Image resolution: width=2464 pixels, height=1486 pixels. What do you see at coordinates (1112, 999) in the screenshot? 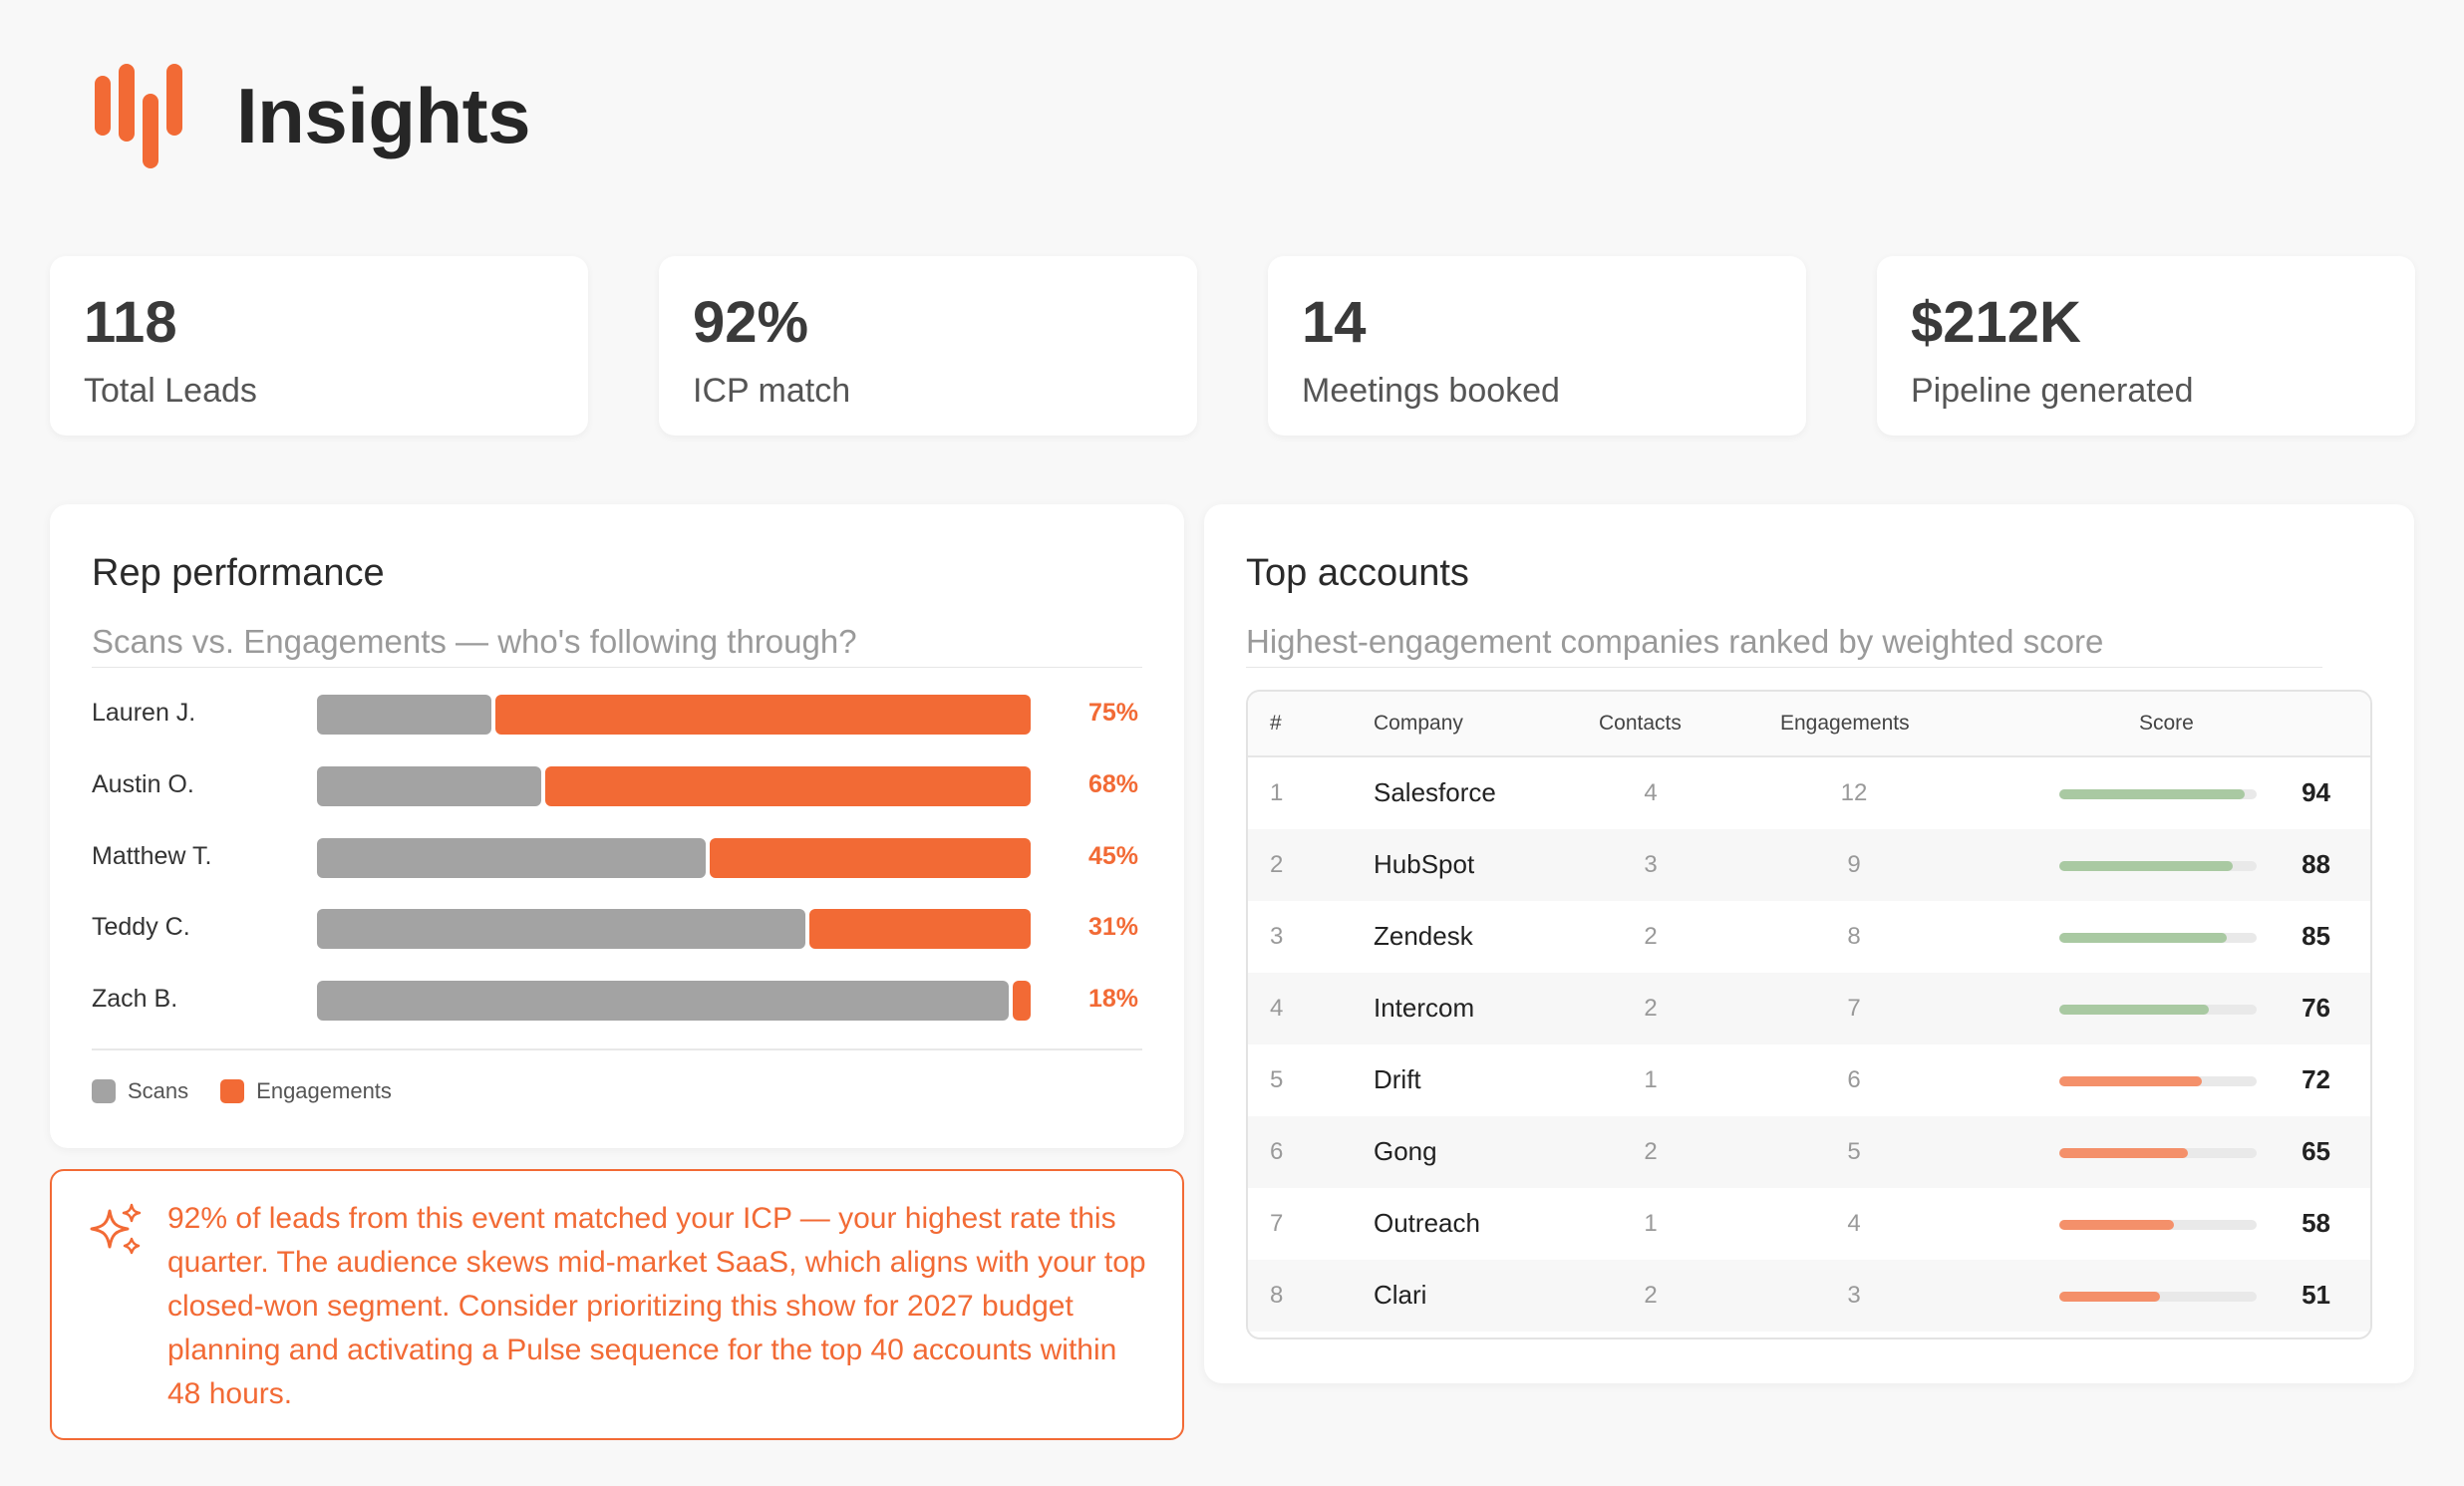
I see `rep-engagement-percent: 18%` at bounding box center [1112, 999].